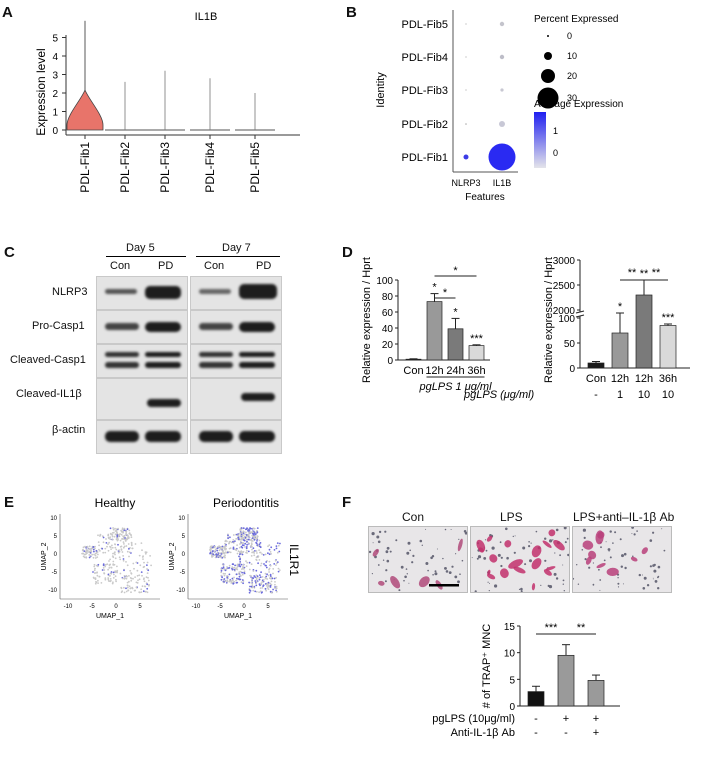 The width and height of the screenshot is (720, 769). Describe the element at coordinates (425, 158) in the screenshot. I see `b-row-label: PDL-Fib1` at that location.